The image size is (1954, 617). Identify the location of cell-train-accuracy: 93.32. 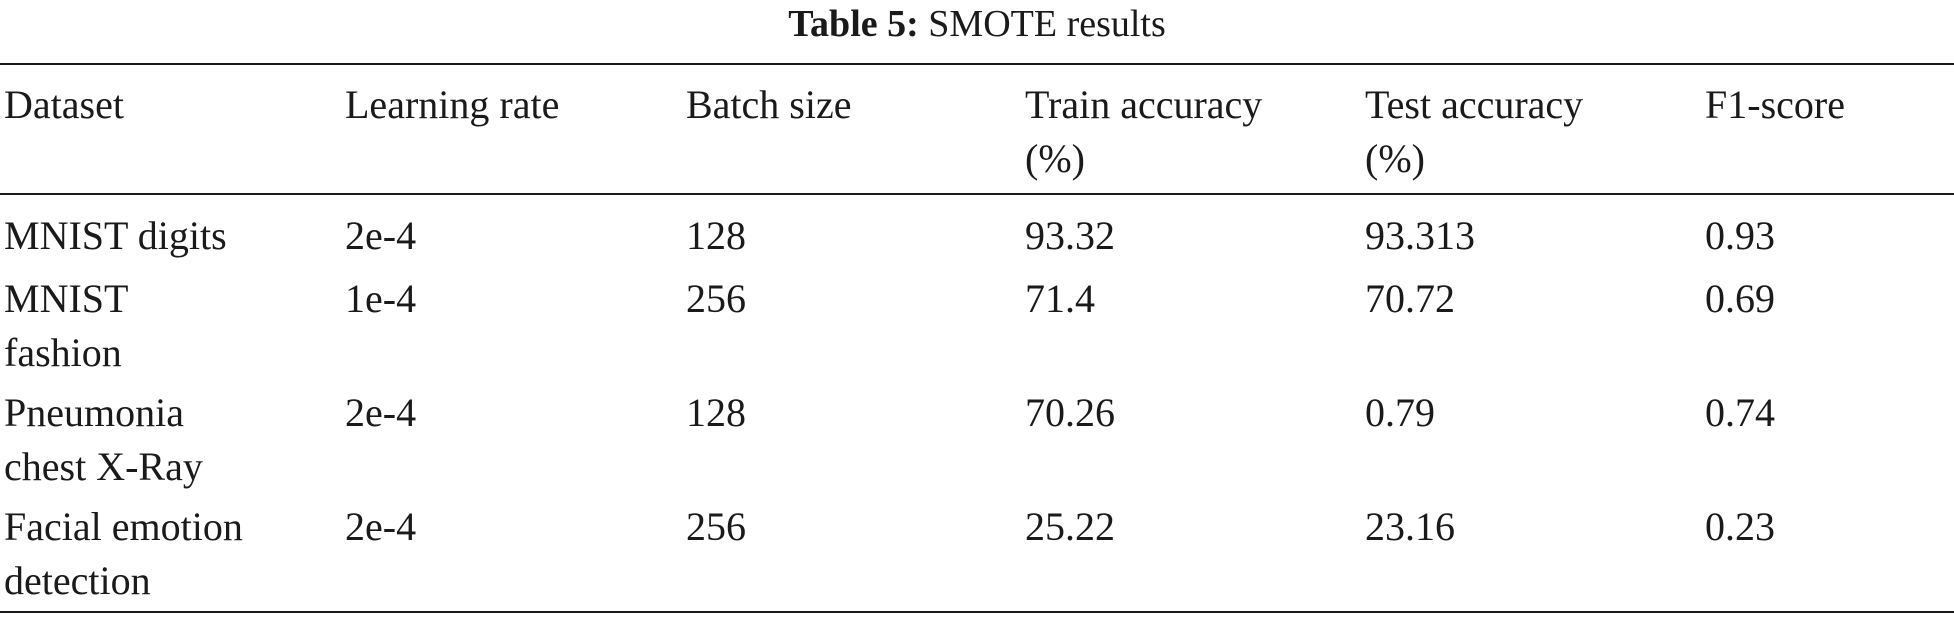
(1070, 235).